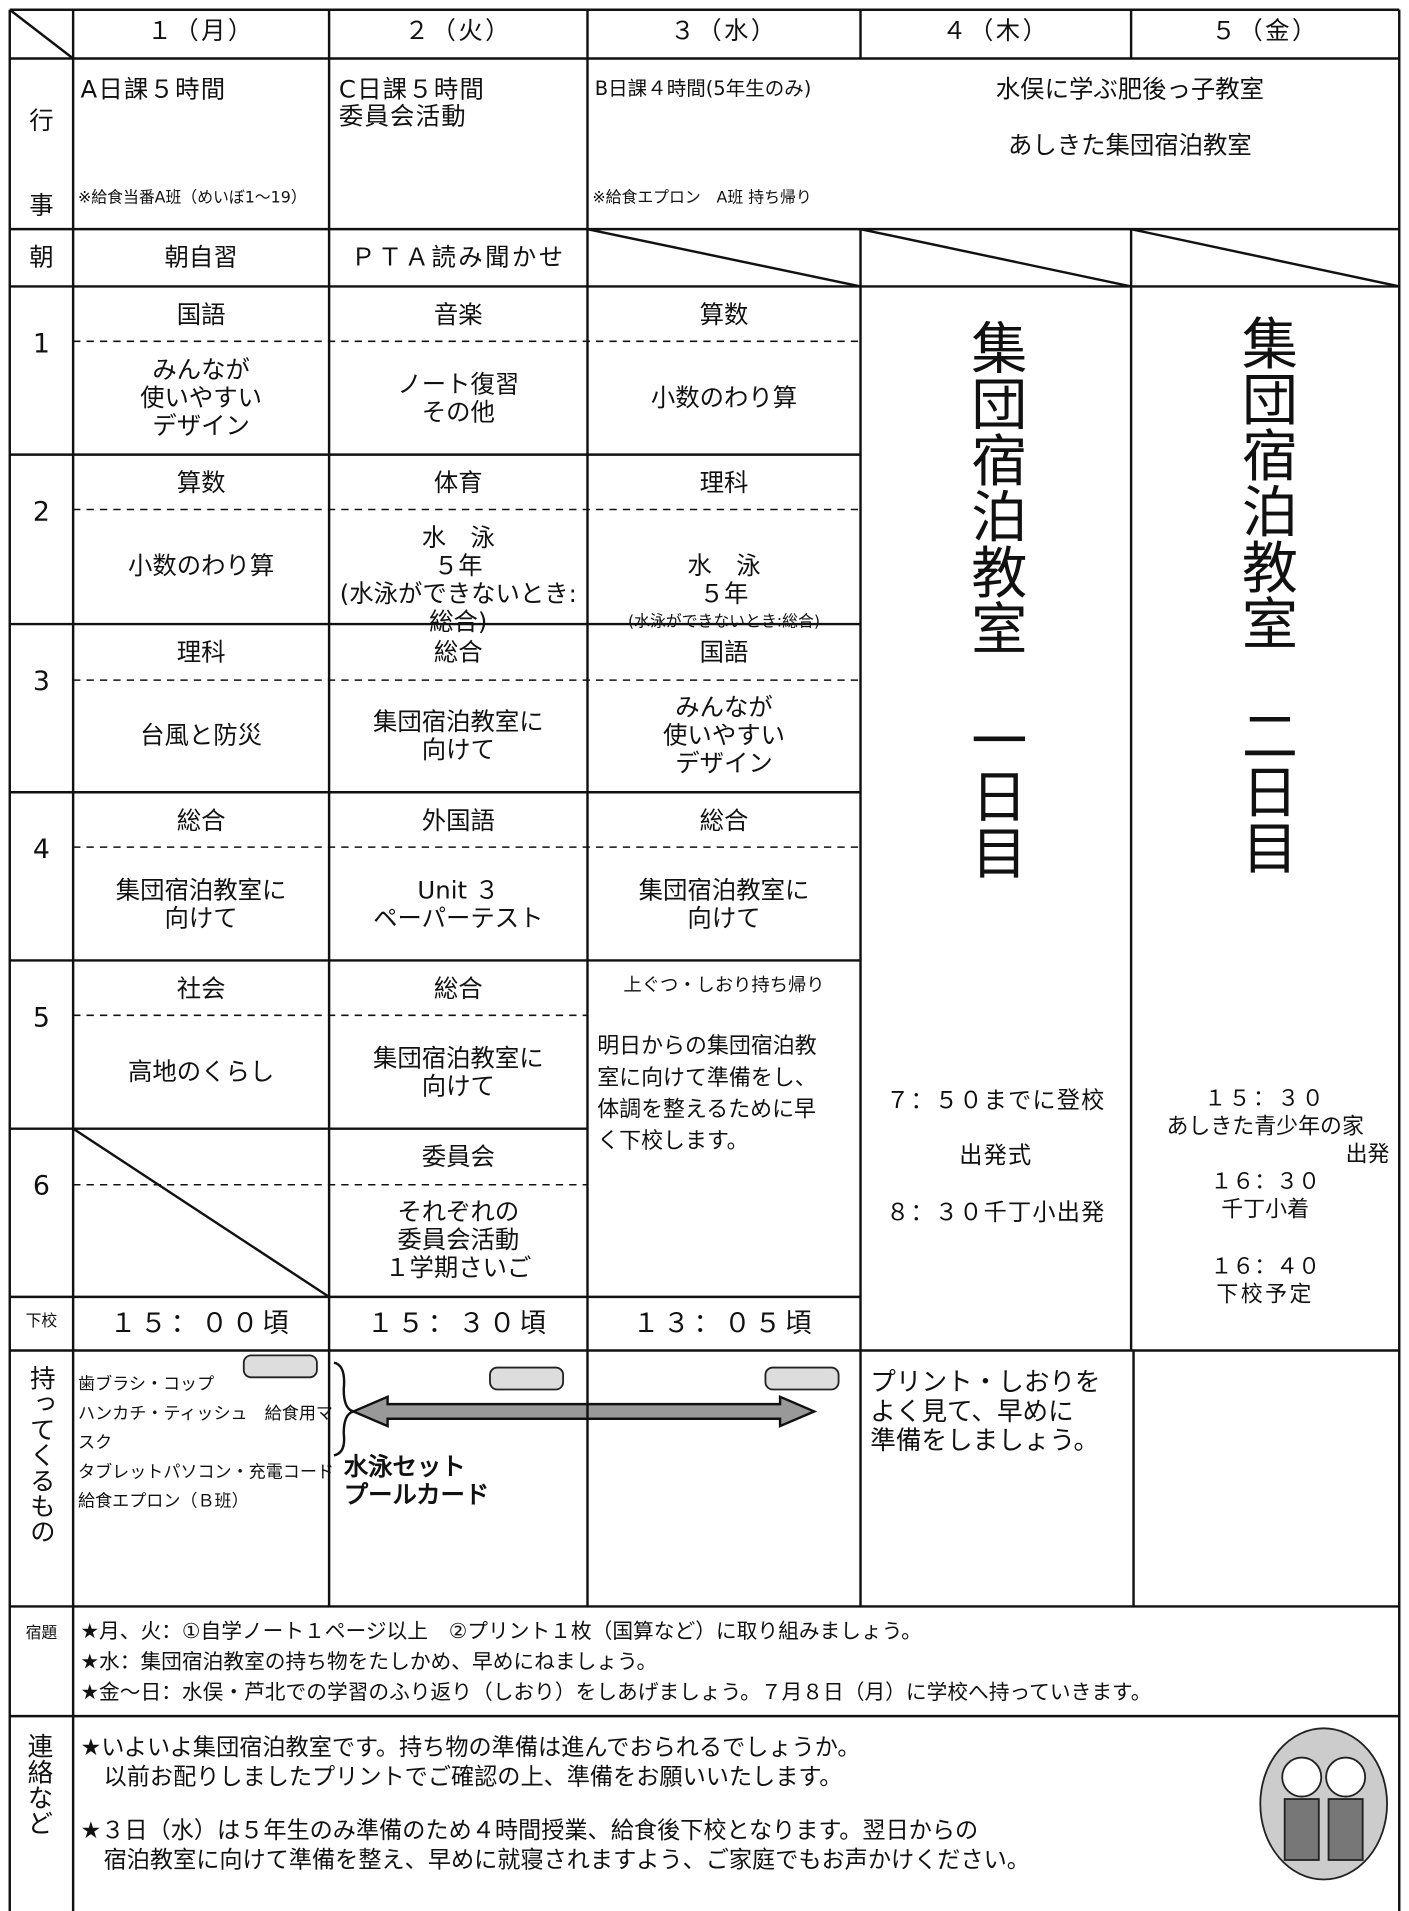  I want to click on content: 明日からの集団宿泊教 室に向けて準備をし、 体調を整えるために早 く下校します。, so click(707, 1094).